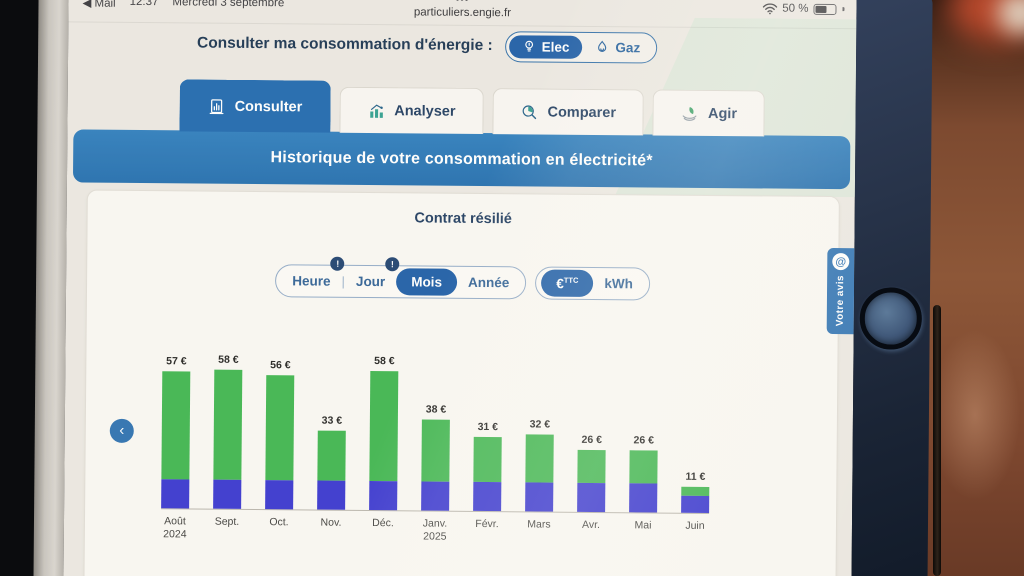 The width and height of the screenshot is (1024, 576). I want to click on tab-analyser: Analyser, so click(411, 110).